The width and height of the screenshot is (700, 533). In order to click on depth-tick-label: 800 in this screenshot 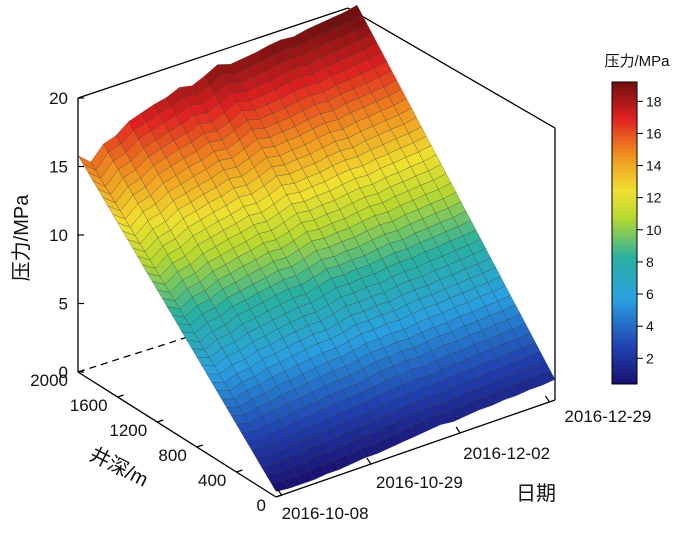, I will do `click(172, 455)`.